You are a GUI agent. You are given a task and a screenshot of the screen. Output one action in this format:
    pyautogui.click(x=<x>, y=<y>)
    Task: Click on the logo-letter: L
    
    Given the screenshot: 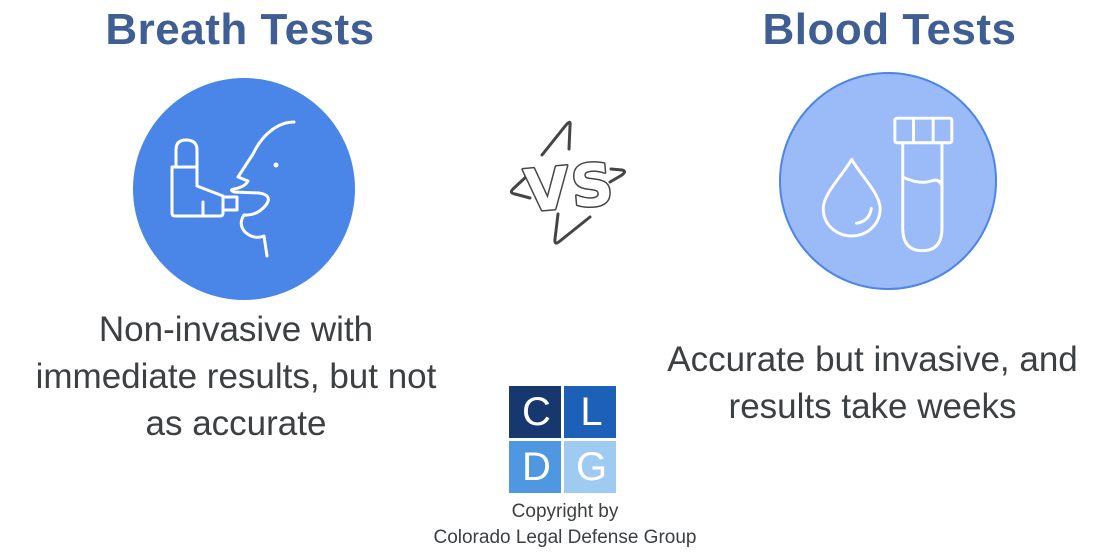 What is the action you would take?
    pyautogui.click(x=591, y=411)
    